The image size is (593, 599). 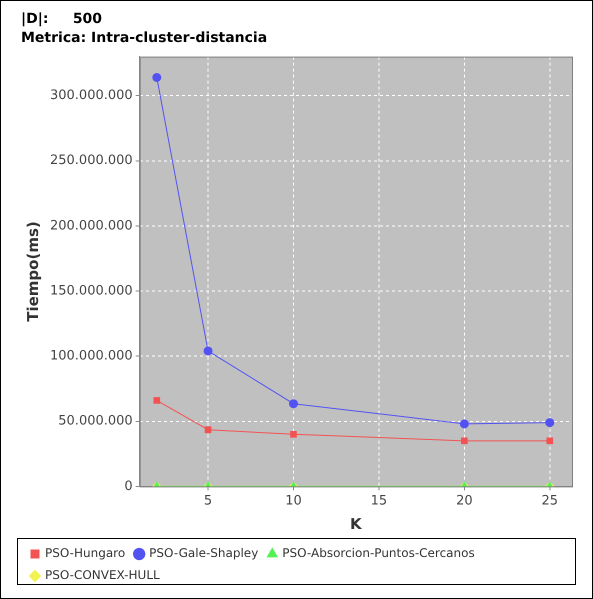 What do you see at coordinates (357, 523) in the screenshot?
I see `x-axis-title: K` at bounding box center [357, 523].